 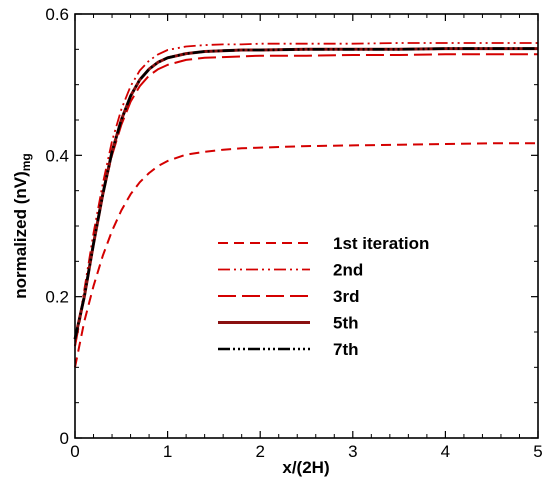 What do you see at coordinates (57, 226) in the screenshot?
I see `y-tick-labels: 0 0.2 0.4 0.6` at bounding box center [57, 226].